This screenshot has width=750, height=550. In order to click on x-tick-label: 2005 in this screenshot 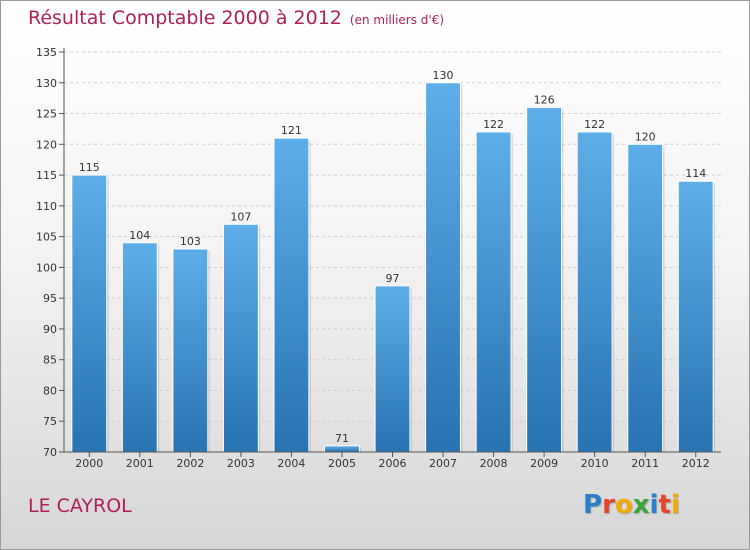, I will do `click(342, 463)`.